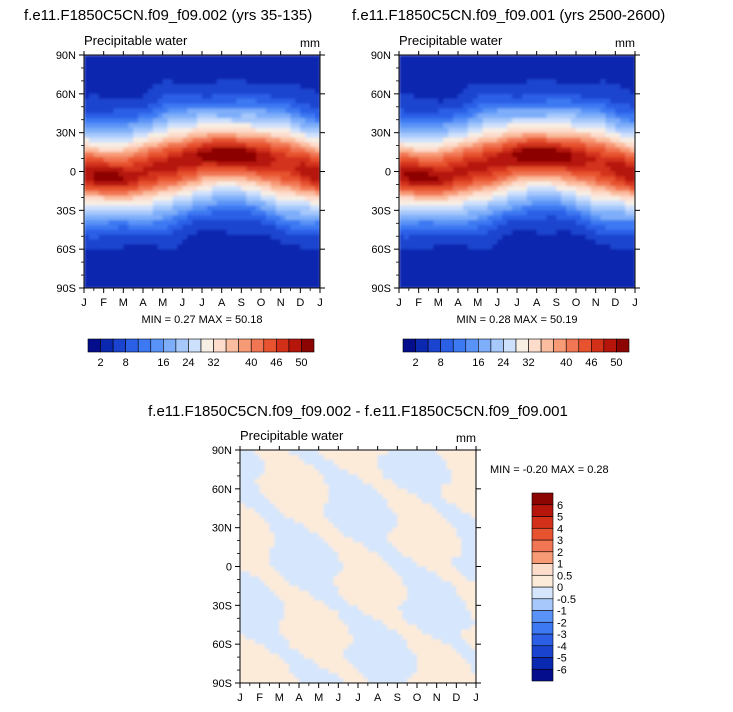 This screenshot has width=733, height=712. I want to click on x-tick-label: M, so click(477, 303).